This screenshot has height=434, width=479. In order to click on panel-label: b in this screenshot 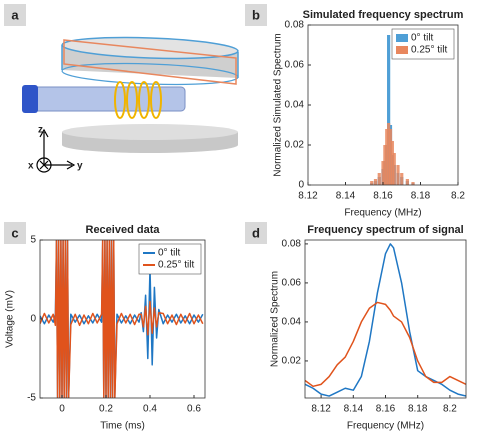, I will do `click(256, 14)`.